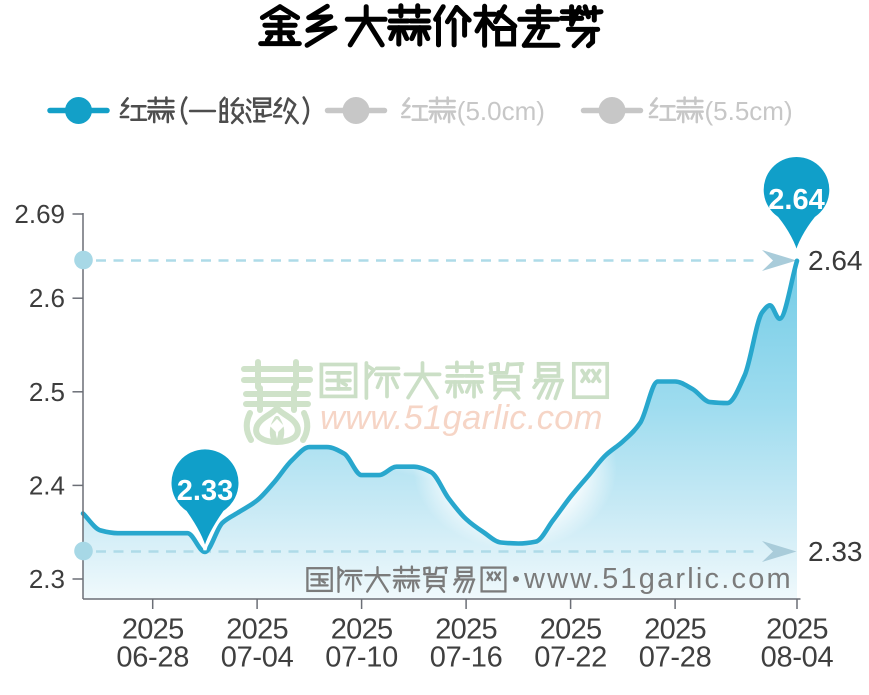  What do you see at coordinates (361, 658) in the screenshot?
I see `svg-text: 07-10` at bounding box center [361, 658].